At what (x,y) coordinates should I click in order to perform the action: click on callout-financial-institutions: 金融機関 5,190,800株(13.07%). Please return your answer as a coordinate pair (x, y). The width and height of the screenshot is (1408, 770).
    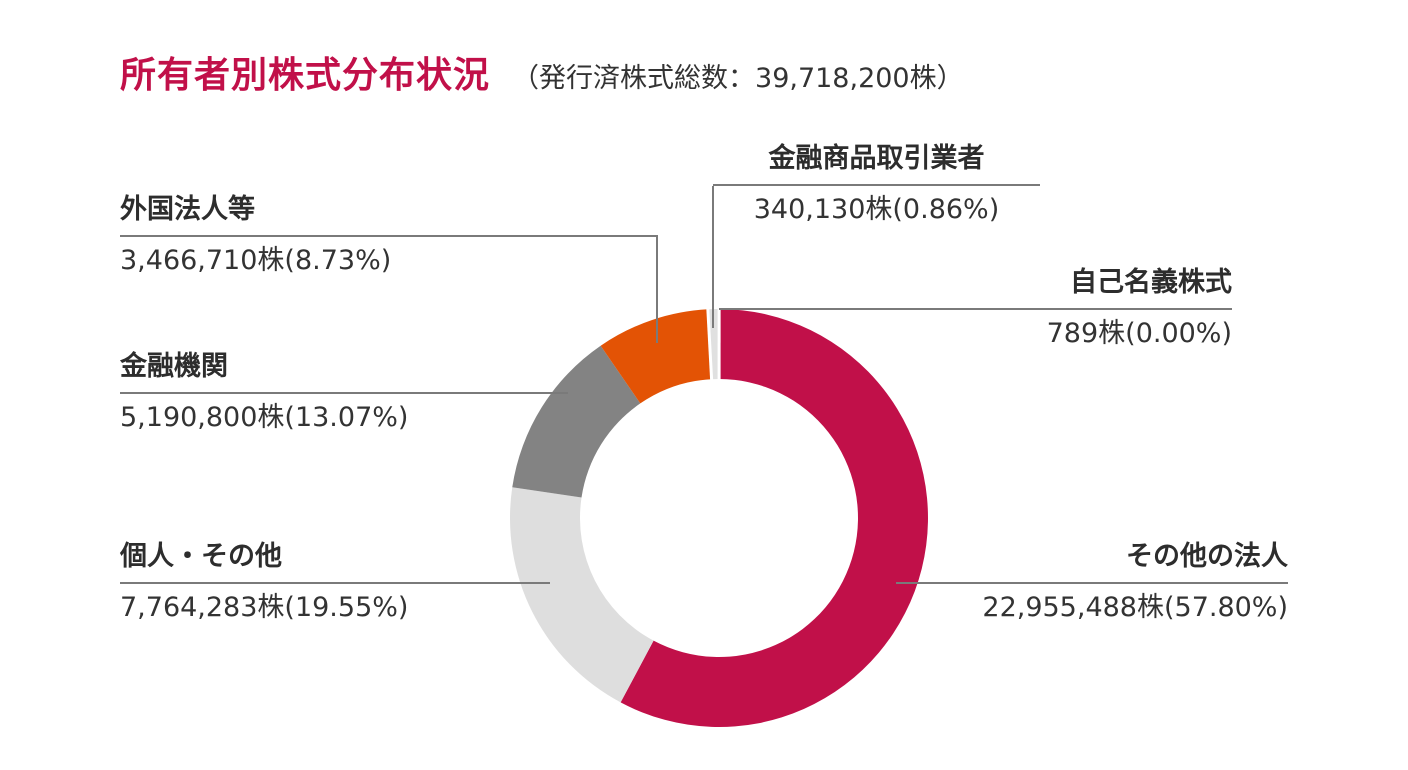
    Looking at the image, I should click on (344, 392).